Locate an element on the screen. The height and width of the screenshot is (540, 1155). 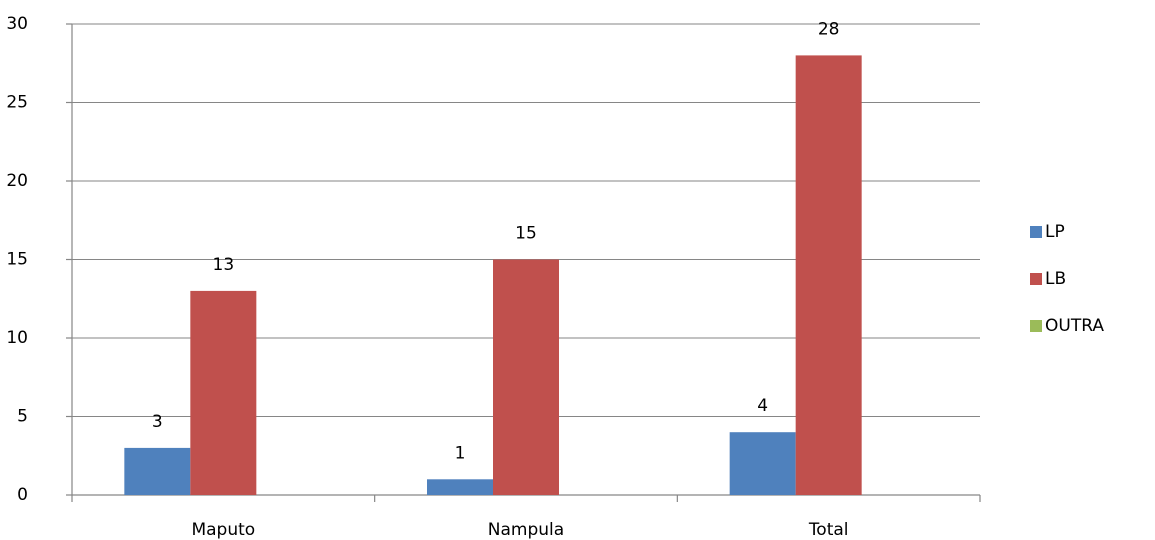
legend-label: OUTRA is located at coordinates (1074, 326).